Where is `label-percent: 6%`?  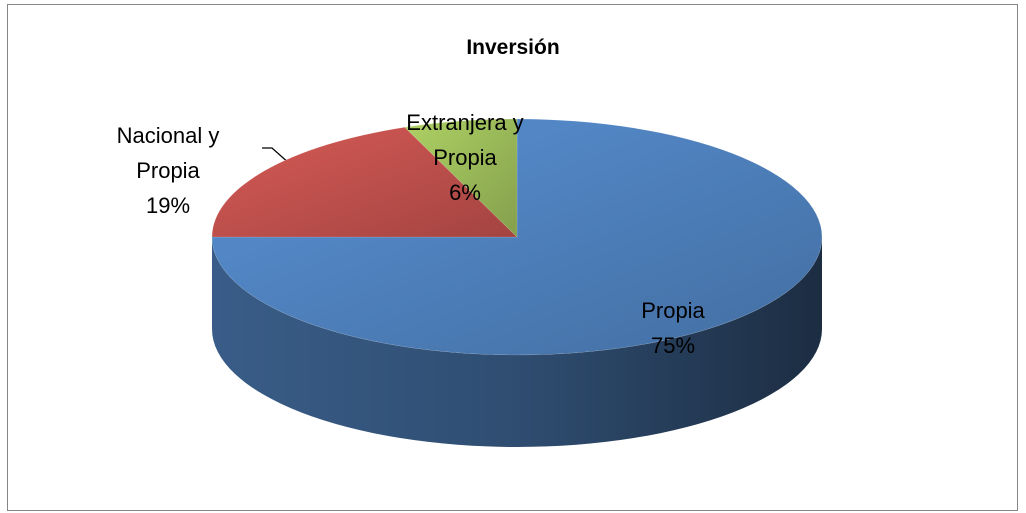 label-percent: 6% is located at coordinates (465, 192).